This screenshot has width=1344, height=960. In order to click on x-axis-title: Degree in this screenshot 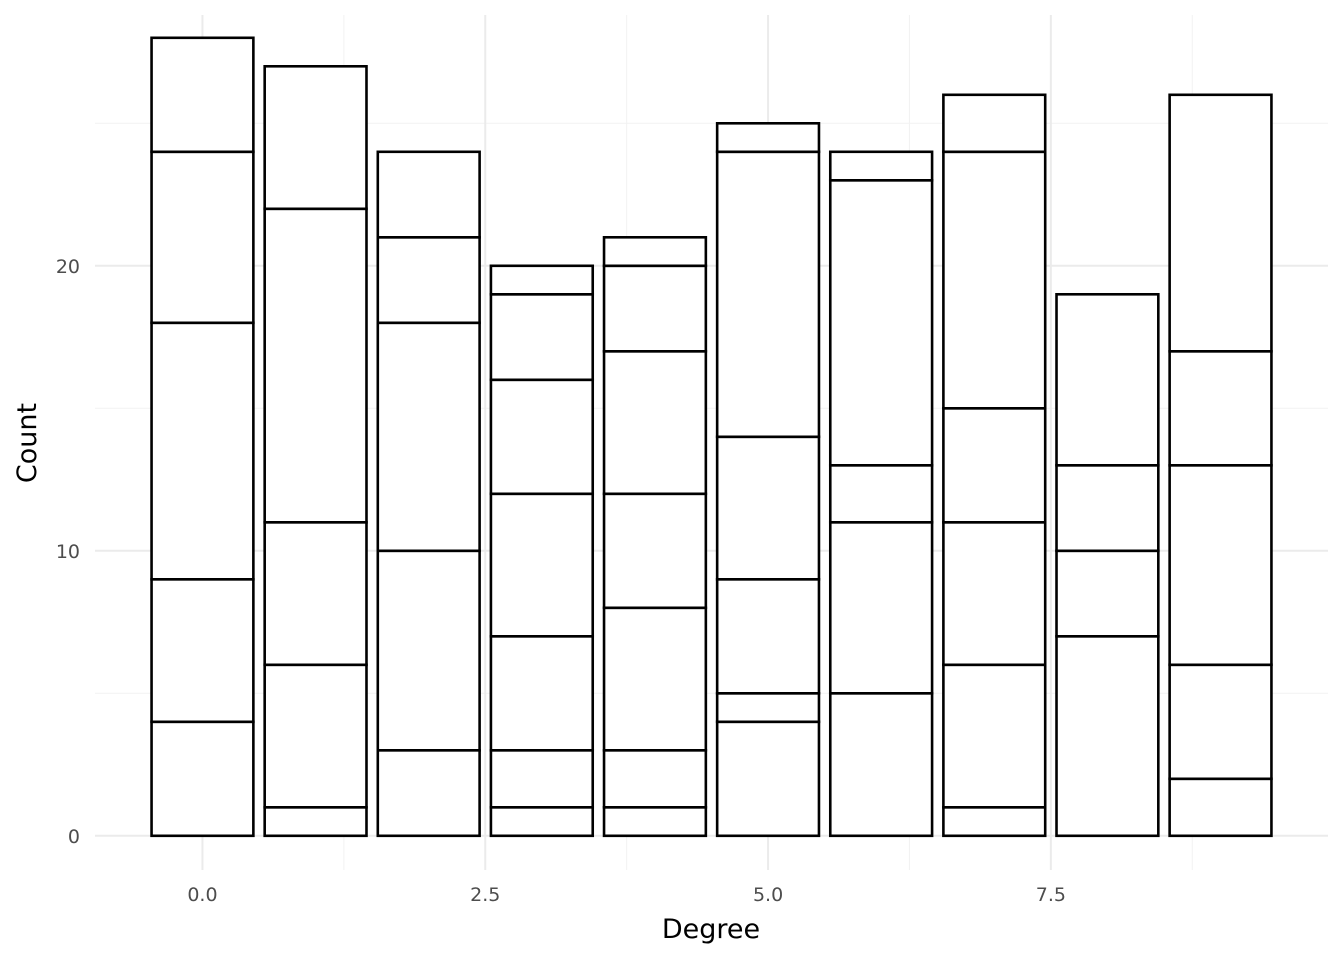, I will do `click(711, 929)`.